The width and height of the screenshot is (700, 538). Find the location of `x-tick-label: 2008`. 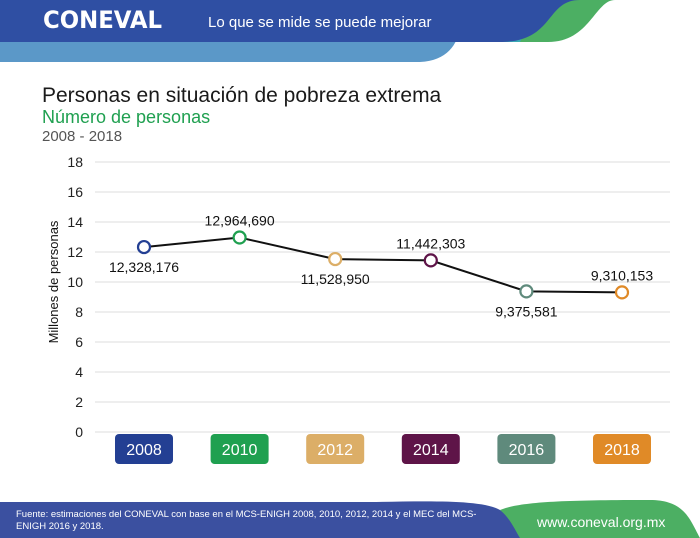

x-tick-label: 2008 is located at coordinates (144, 450).